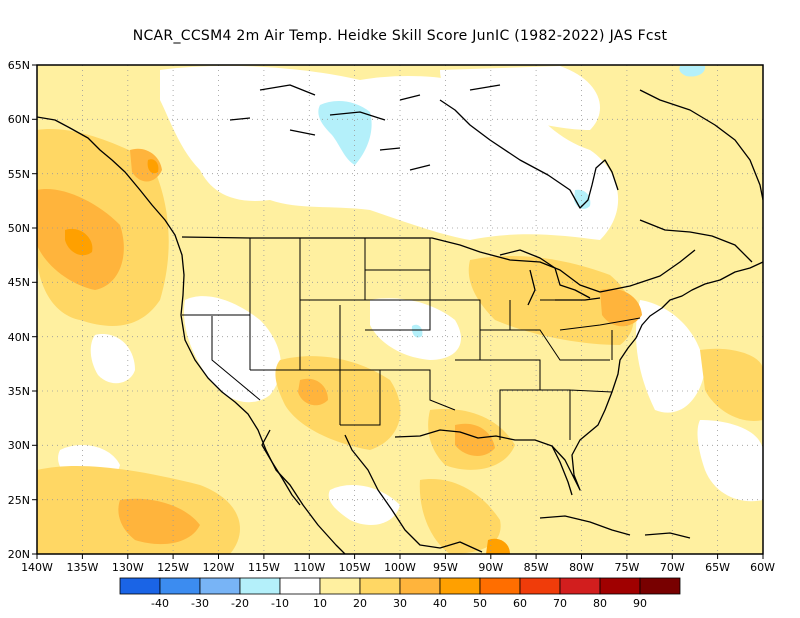  What do you see at coordinates (173, 567) in the screenshot?
I see `lon-label: 125W` at bounding box center [173, 567].